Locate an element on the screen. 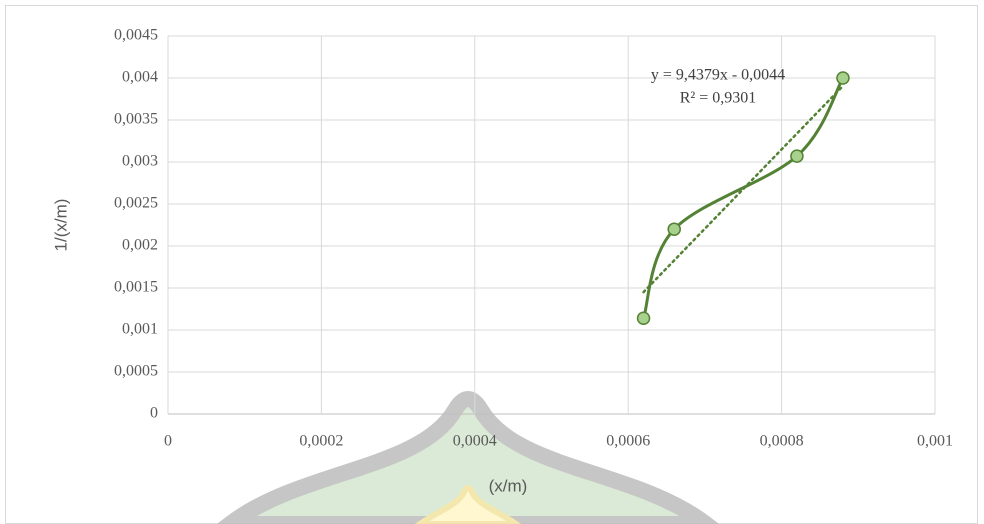 The image size is (984, 524). x-tick-label: 0,001 is located at coordinates (935, 441).